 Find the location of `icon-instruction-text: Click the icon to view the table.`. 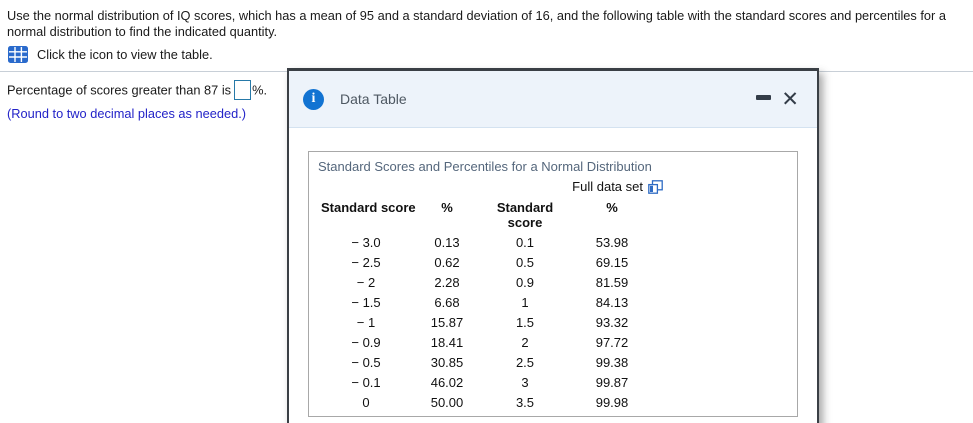

icon-instruction-text: Click the icon to view the table. is located at coordinates (125, 54).